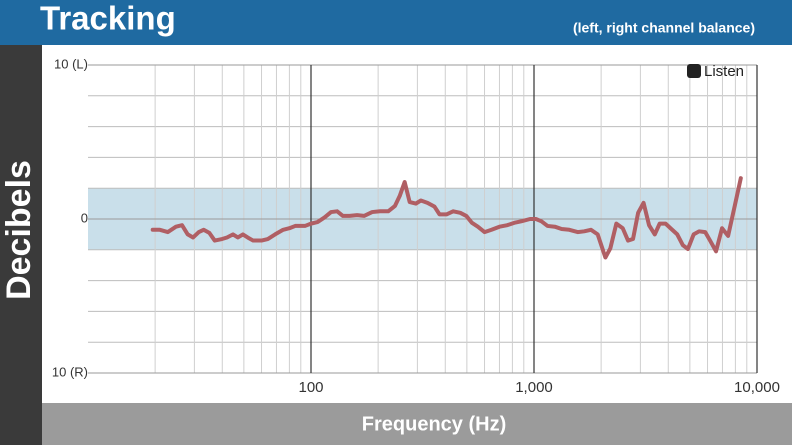 This screenshot has height=445, width=792. Describe the element at coordinates (534, 387) in the screenshot. I see `x-tick-label: 1,000` at that location.